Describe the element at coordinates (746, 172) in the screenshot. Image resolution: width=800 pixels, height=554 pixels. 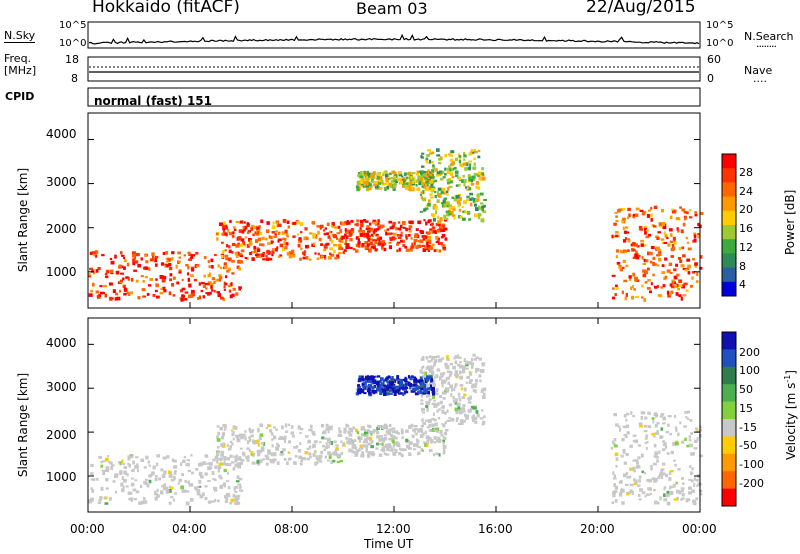
I see `power-cbar-tick-28: 28` at that location.